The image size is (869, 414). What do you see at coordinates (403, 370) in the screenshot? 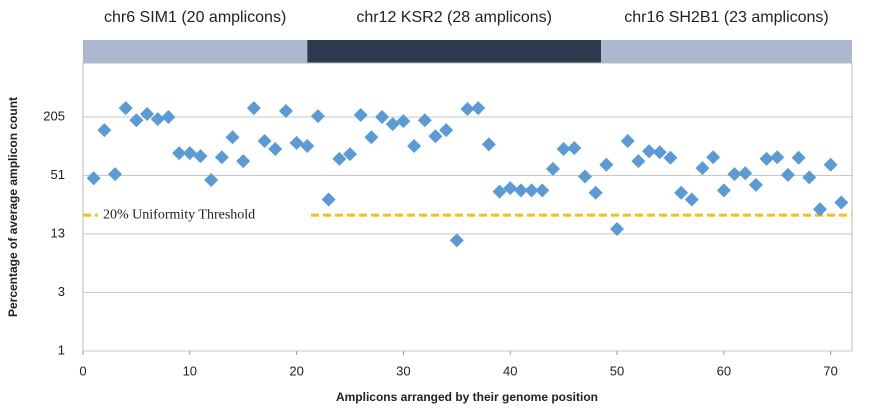
I see `x-tick-label: 30` at bounding box center [403, 370].